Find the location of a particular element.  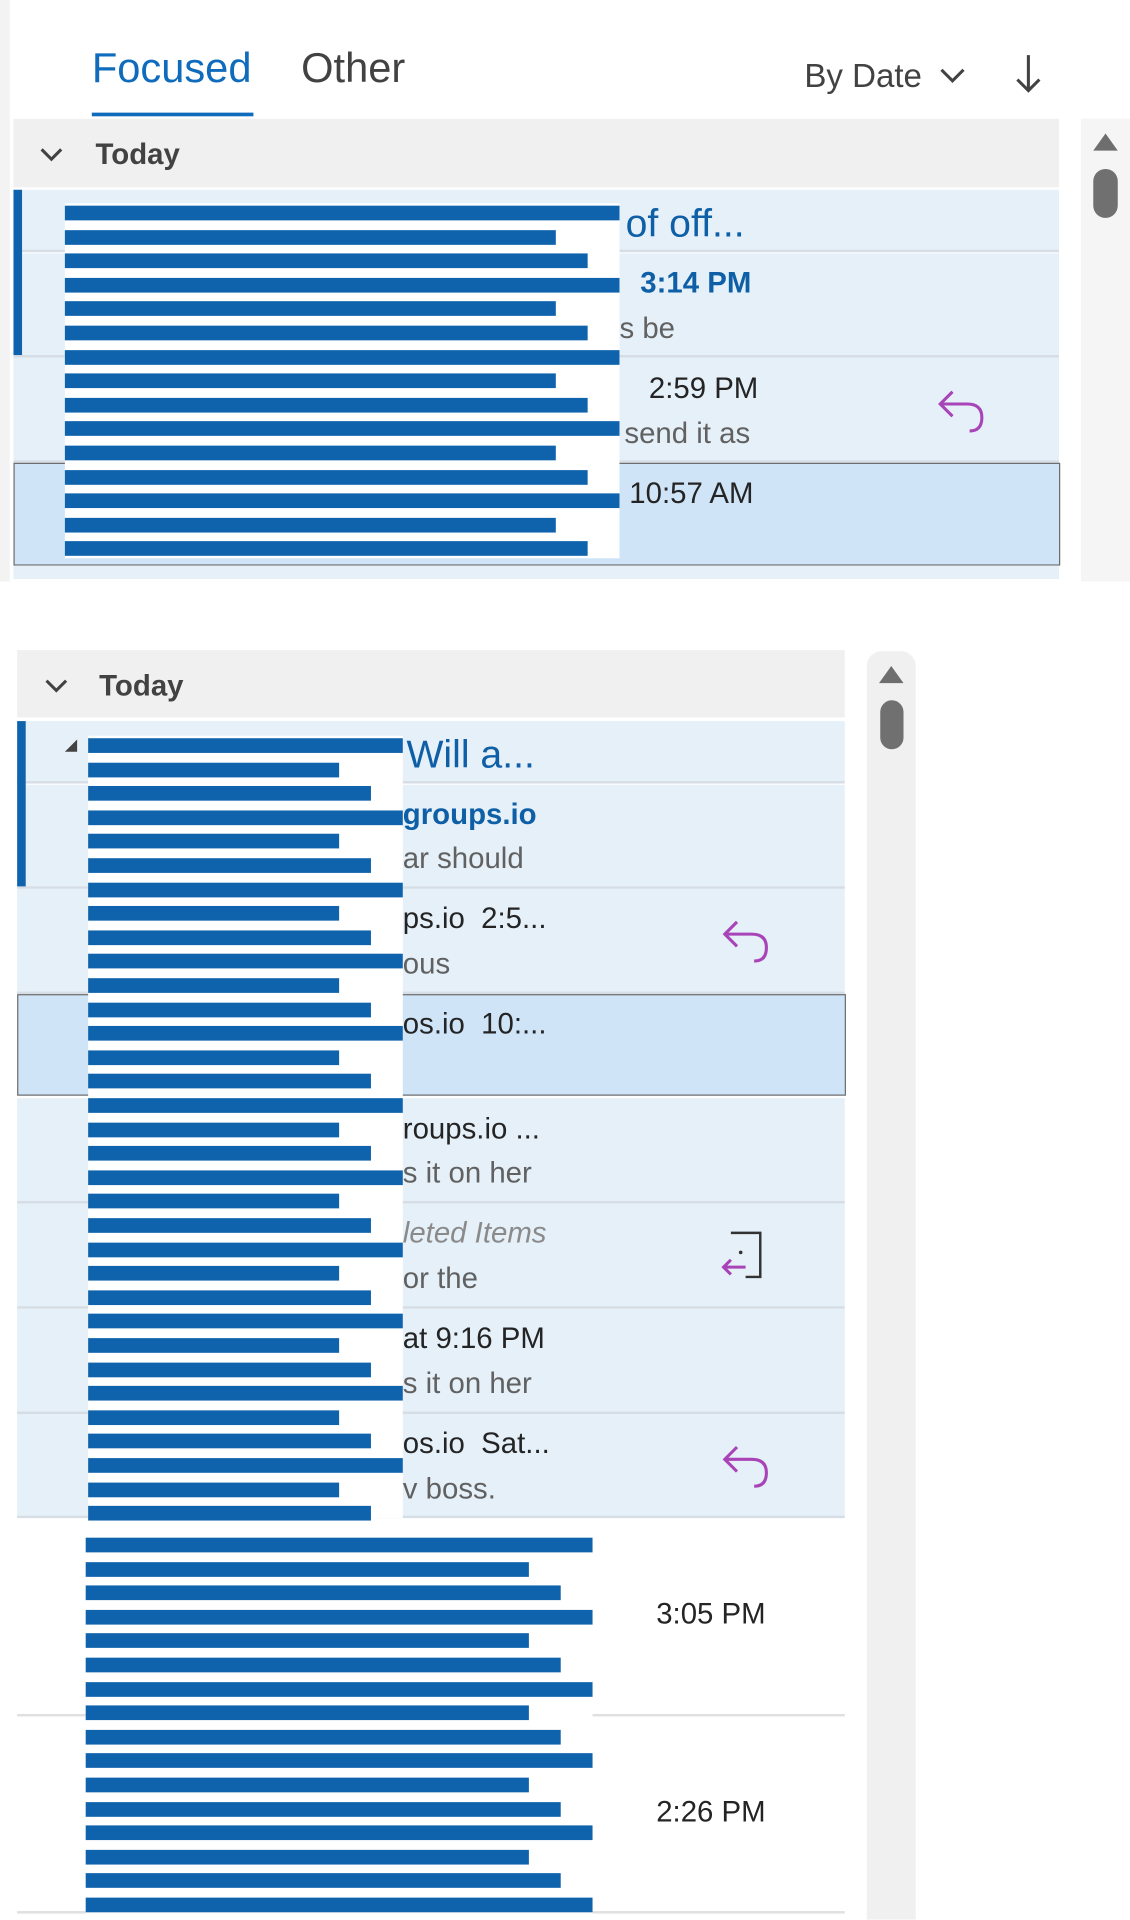

time: 2:26 PM is located at coordinates (711, 1813).